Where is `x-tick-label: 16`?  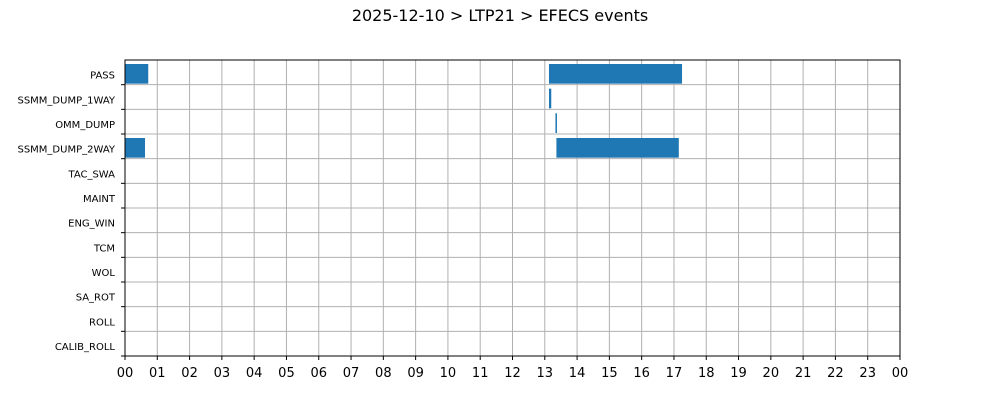 x-tick-label: 16 is located at coordinates (641, 373).